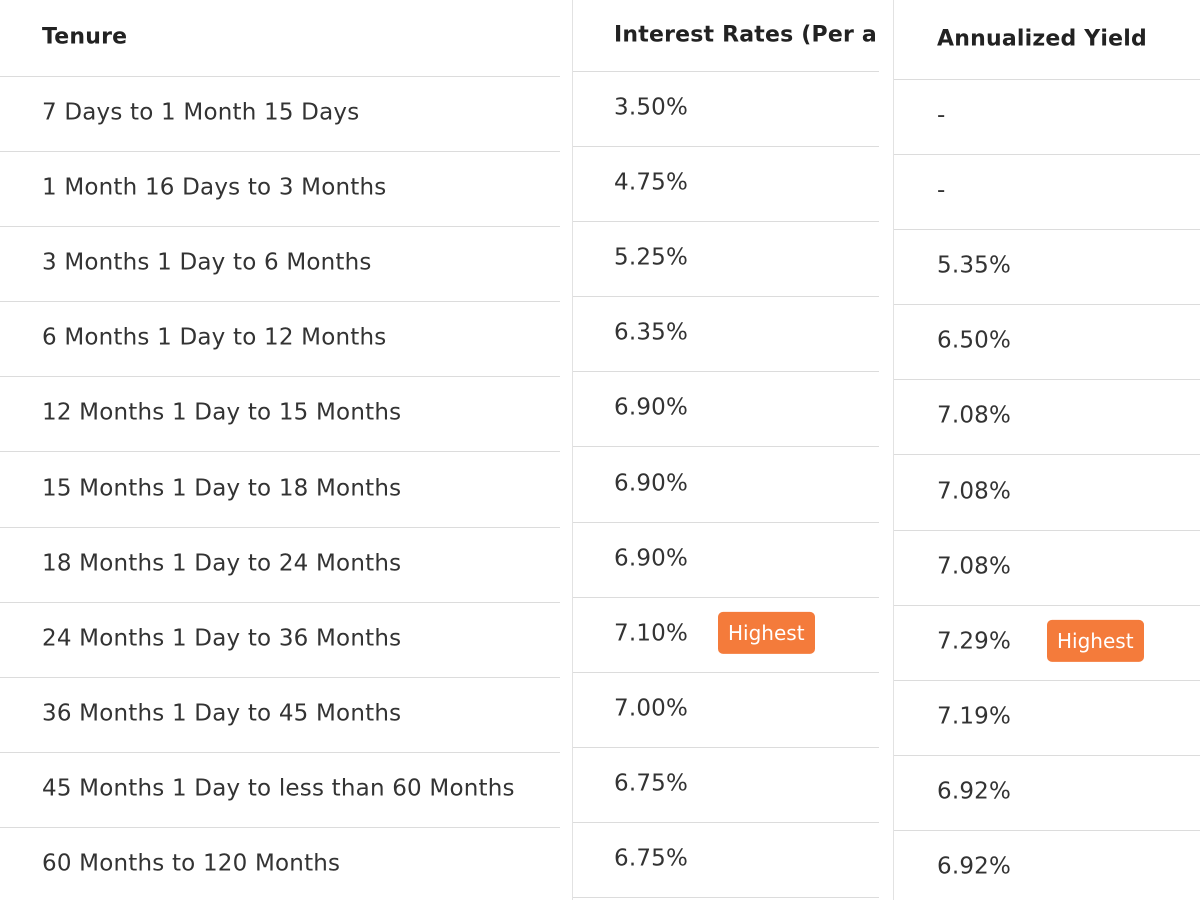 The width and height of the screenshot is (1200, 900). I want to click on table-cell: 18 Months 1 Day to 24 Months, so click(280, 565).